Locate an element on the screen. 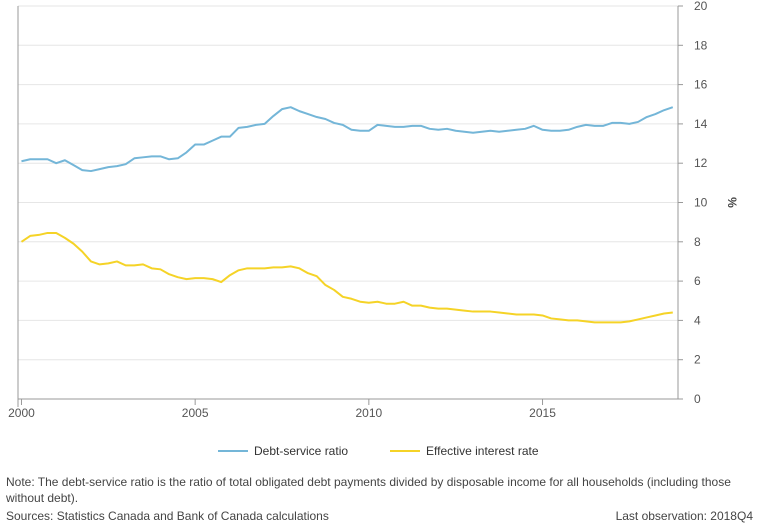  y-tick-label: 4 is located at coordinates (697, 320).